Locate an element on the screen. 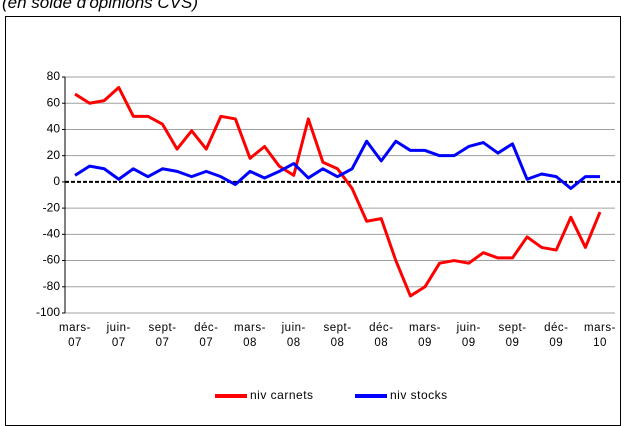 The image size is (628, 426). x-tick-label: déc-07 is located at coordinates (206, 335).